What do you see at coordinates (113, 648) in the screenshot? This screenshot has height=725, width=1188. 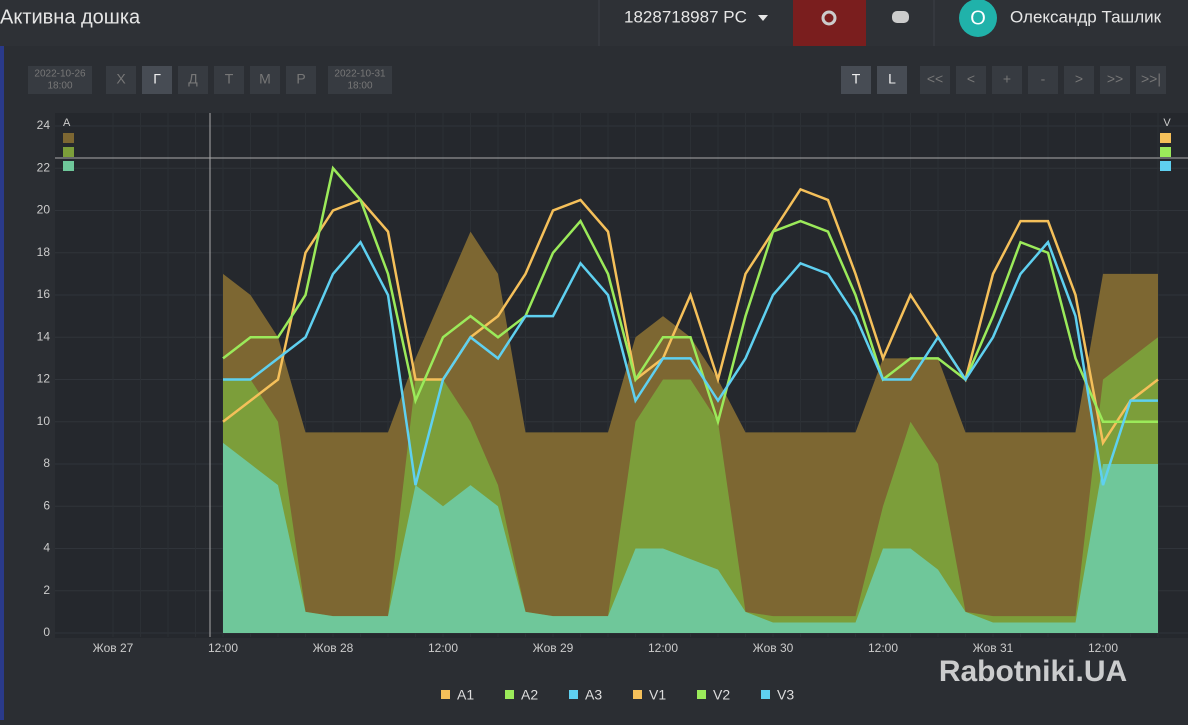 I see `x-tick-label: Жов 27` at bounding box center [113, 648].